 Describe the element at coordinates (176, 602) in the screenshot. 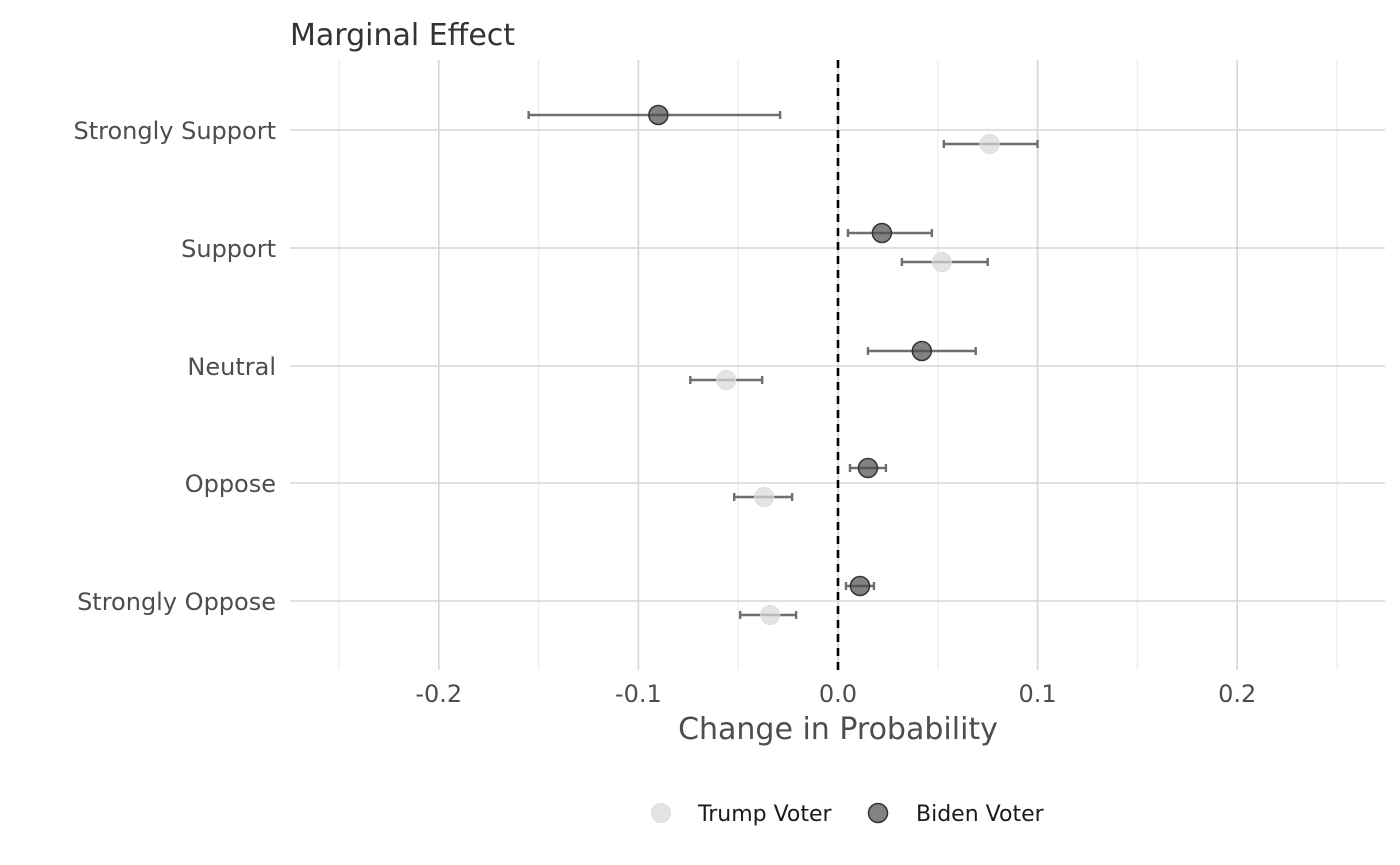

I see `y-tick-label: Strongly Oppose` at that location.